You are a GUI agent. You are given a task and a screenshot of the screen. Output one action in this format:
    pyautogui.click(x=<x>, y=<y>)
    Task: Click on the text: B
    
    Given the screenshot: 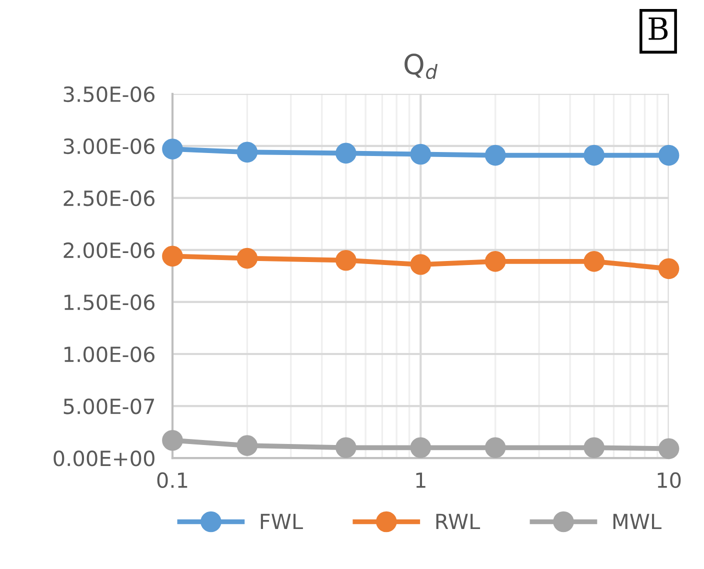 What is the action you would take?
    pyautogui.click(x=658, y=28)
    